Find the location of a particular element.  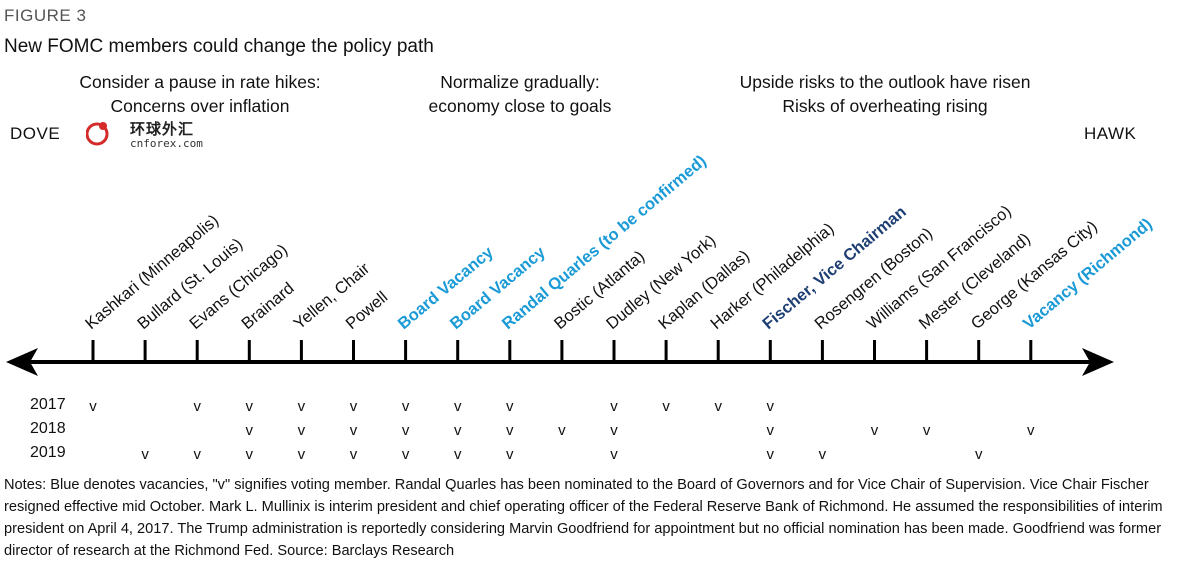

hawk-arrowhead-icon is located at coordinates (1098, 362).